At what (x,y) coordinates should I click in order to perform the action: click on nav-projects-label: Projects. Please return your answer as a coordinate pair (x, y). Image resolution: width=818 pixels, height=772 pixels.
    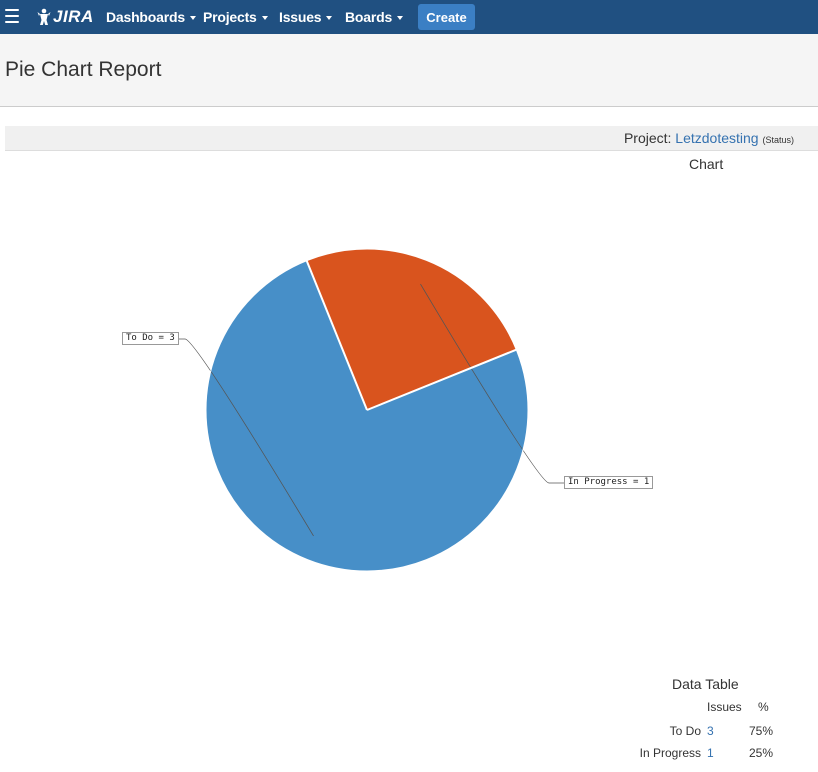
    Looking at the image, I should click on (230, 17).